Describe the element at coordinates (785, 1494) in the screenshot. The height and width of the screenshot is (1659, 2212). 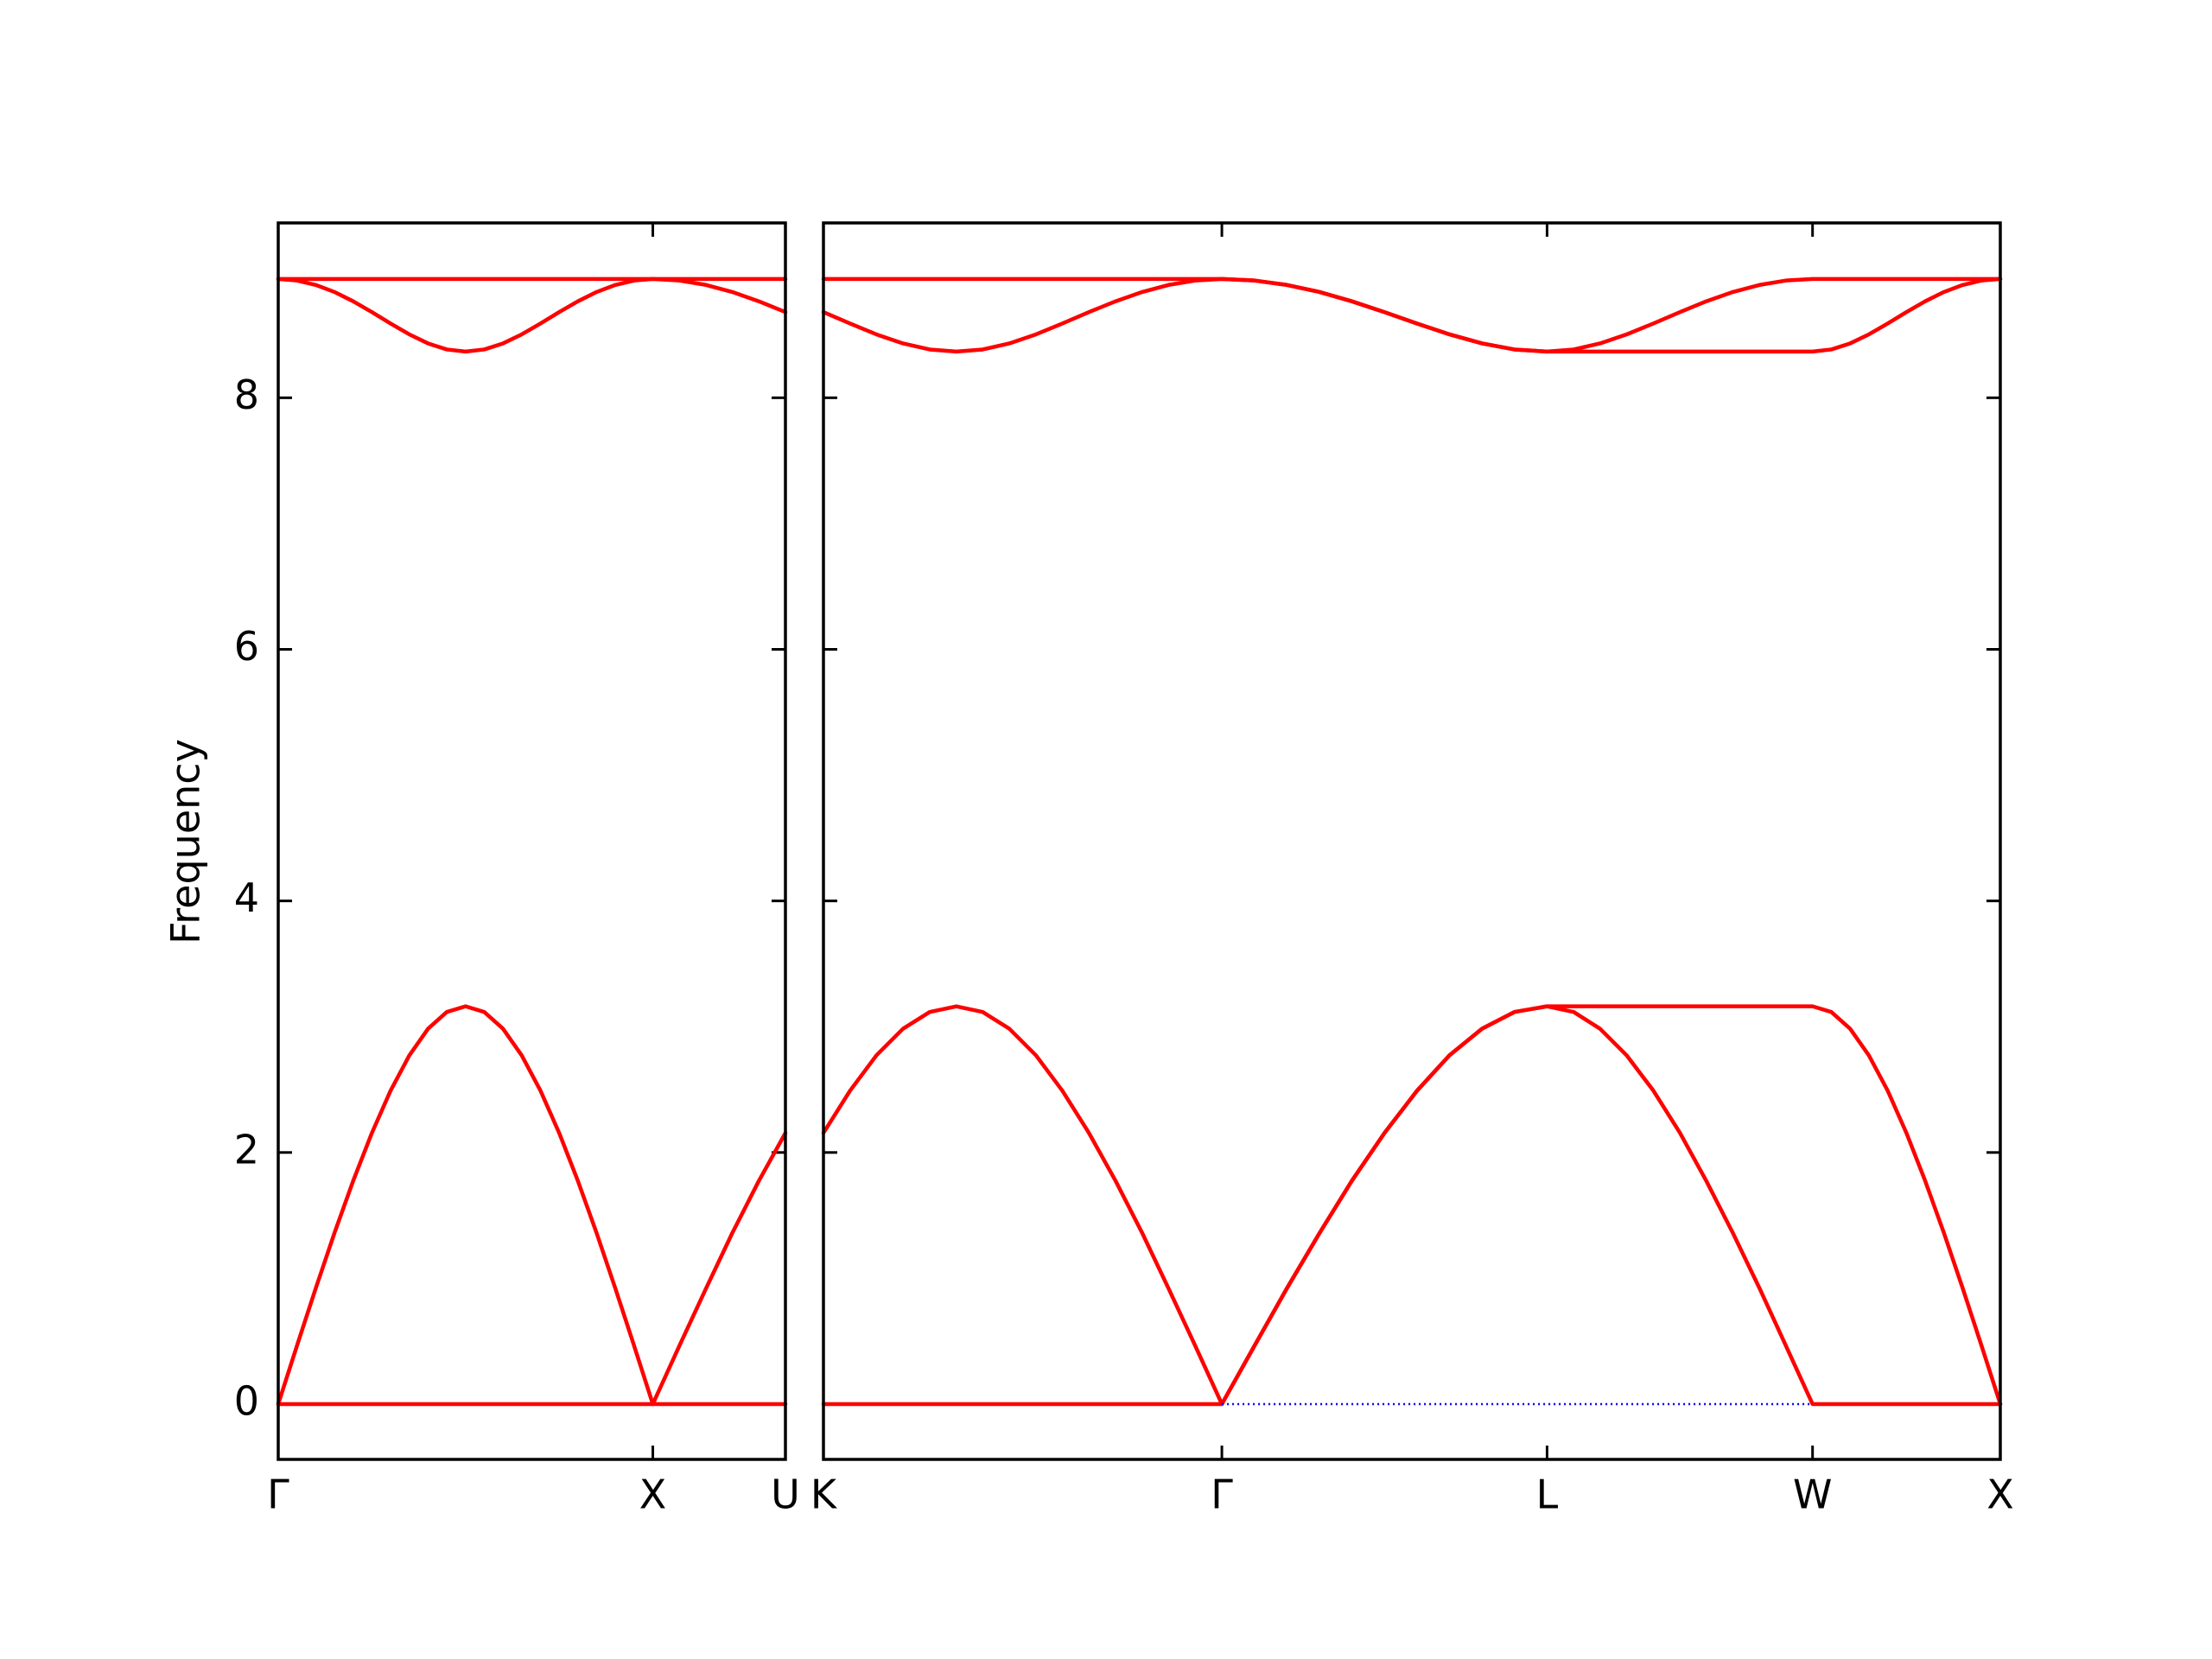
I see `x-tick-label: U` at that location.